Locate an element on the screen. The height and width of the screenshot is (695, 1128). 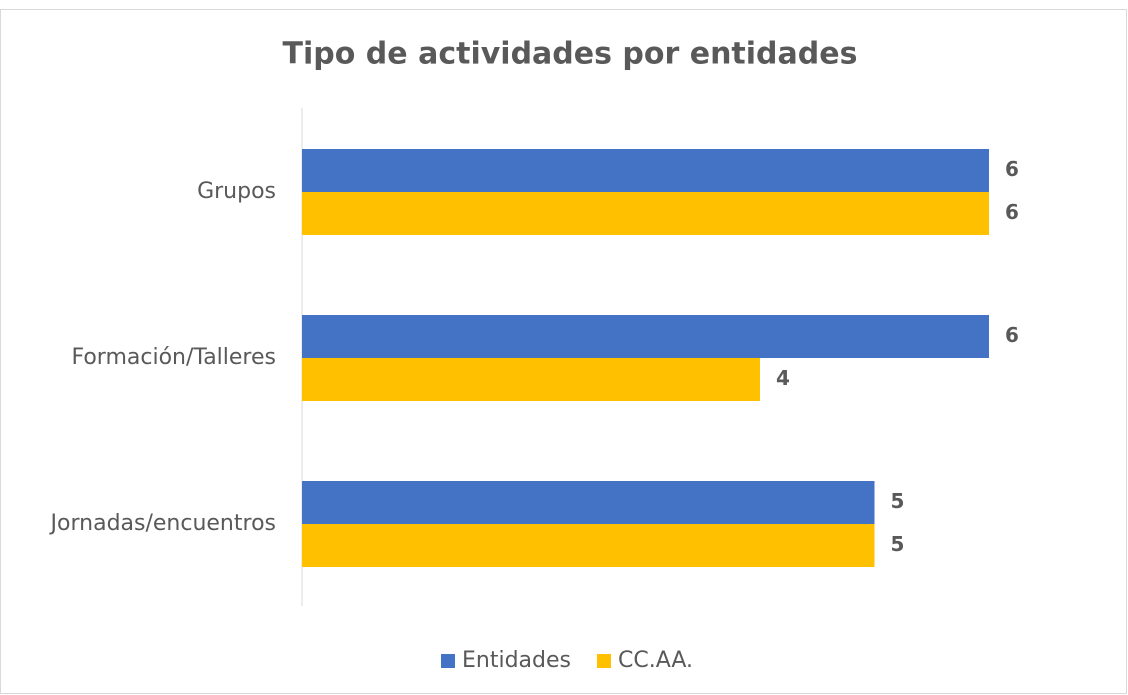
legend-label: Entidades is located at coordinates (516, 660).